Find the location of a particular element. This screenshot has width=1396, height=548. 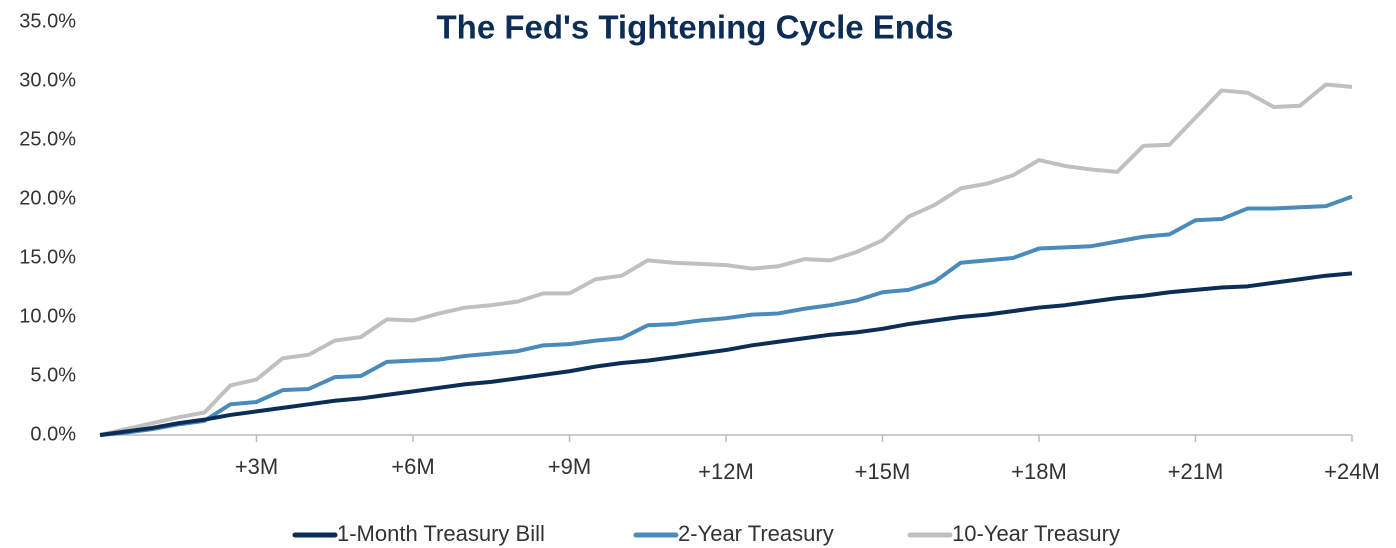

x-tick-label: +15M is located at coordinates (883, 471).